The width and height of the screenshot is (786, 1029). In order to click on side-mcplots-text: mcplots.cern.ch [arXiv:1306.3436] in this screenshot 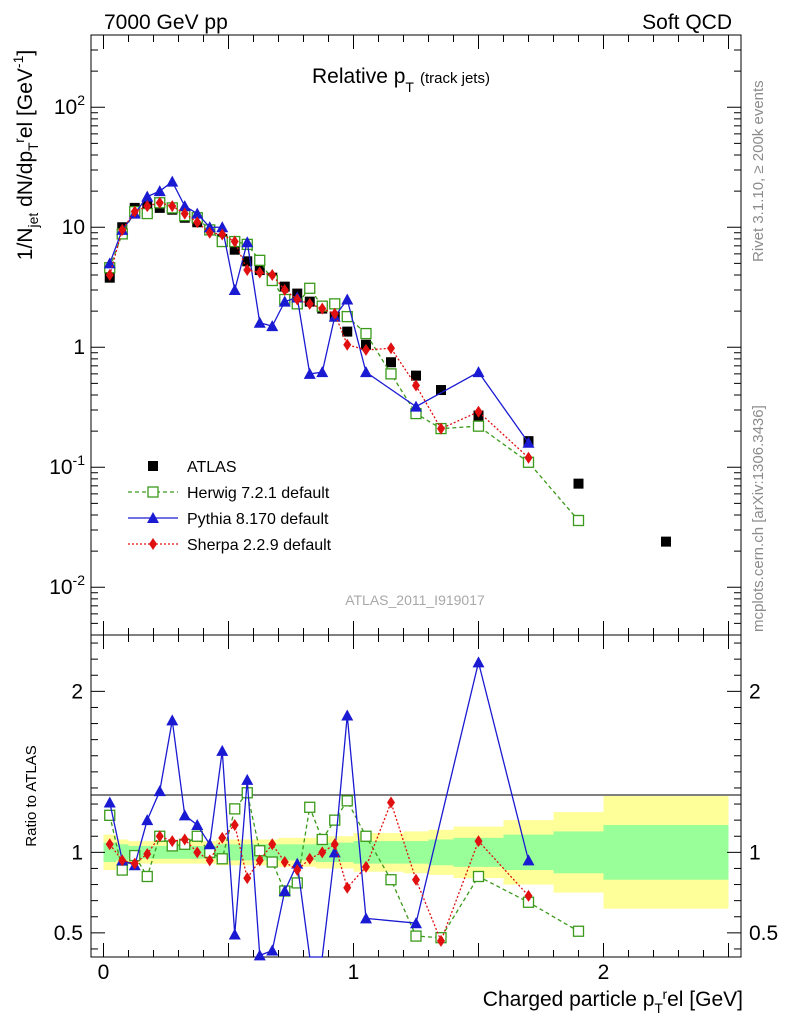, I will do `click(758, 518)`.